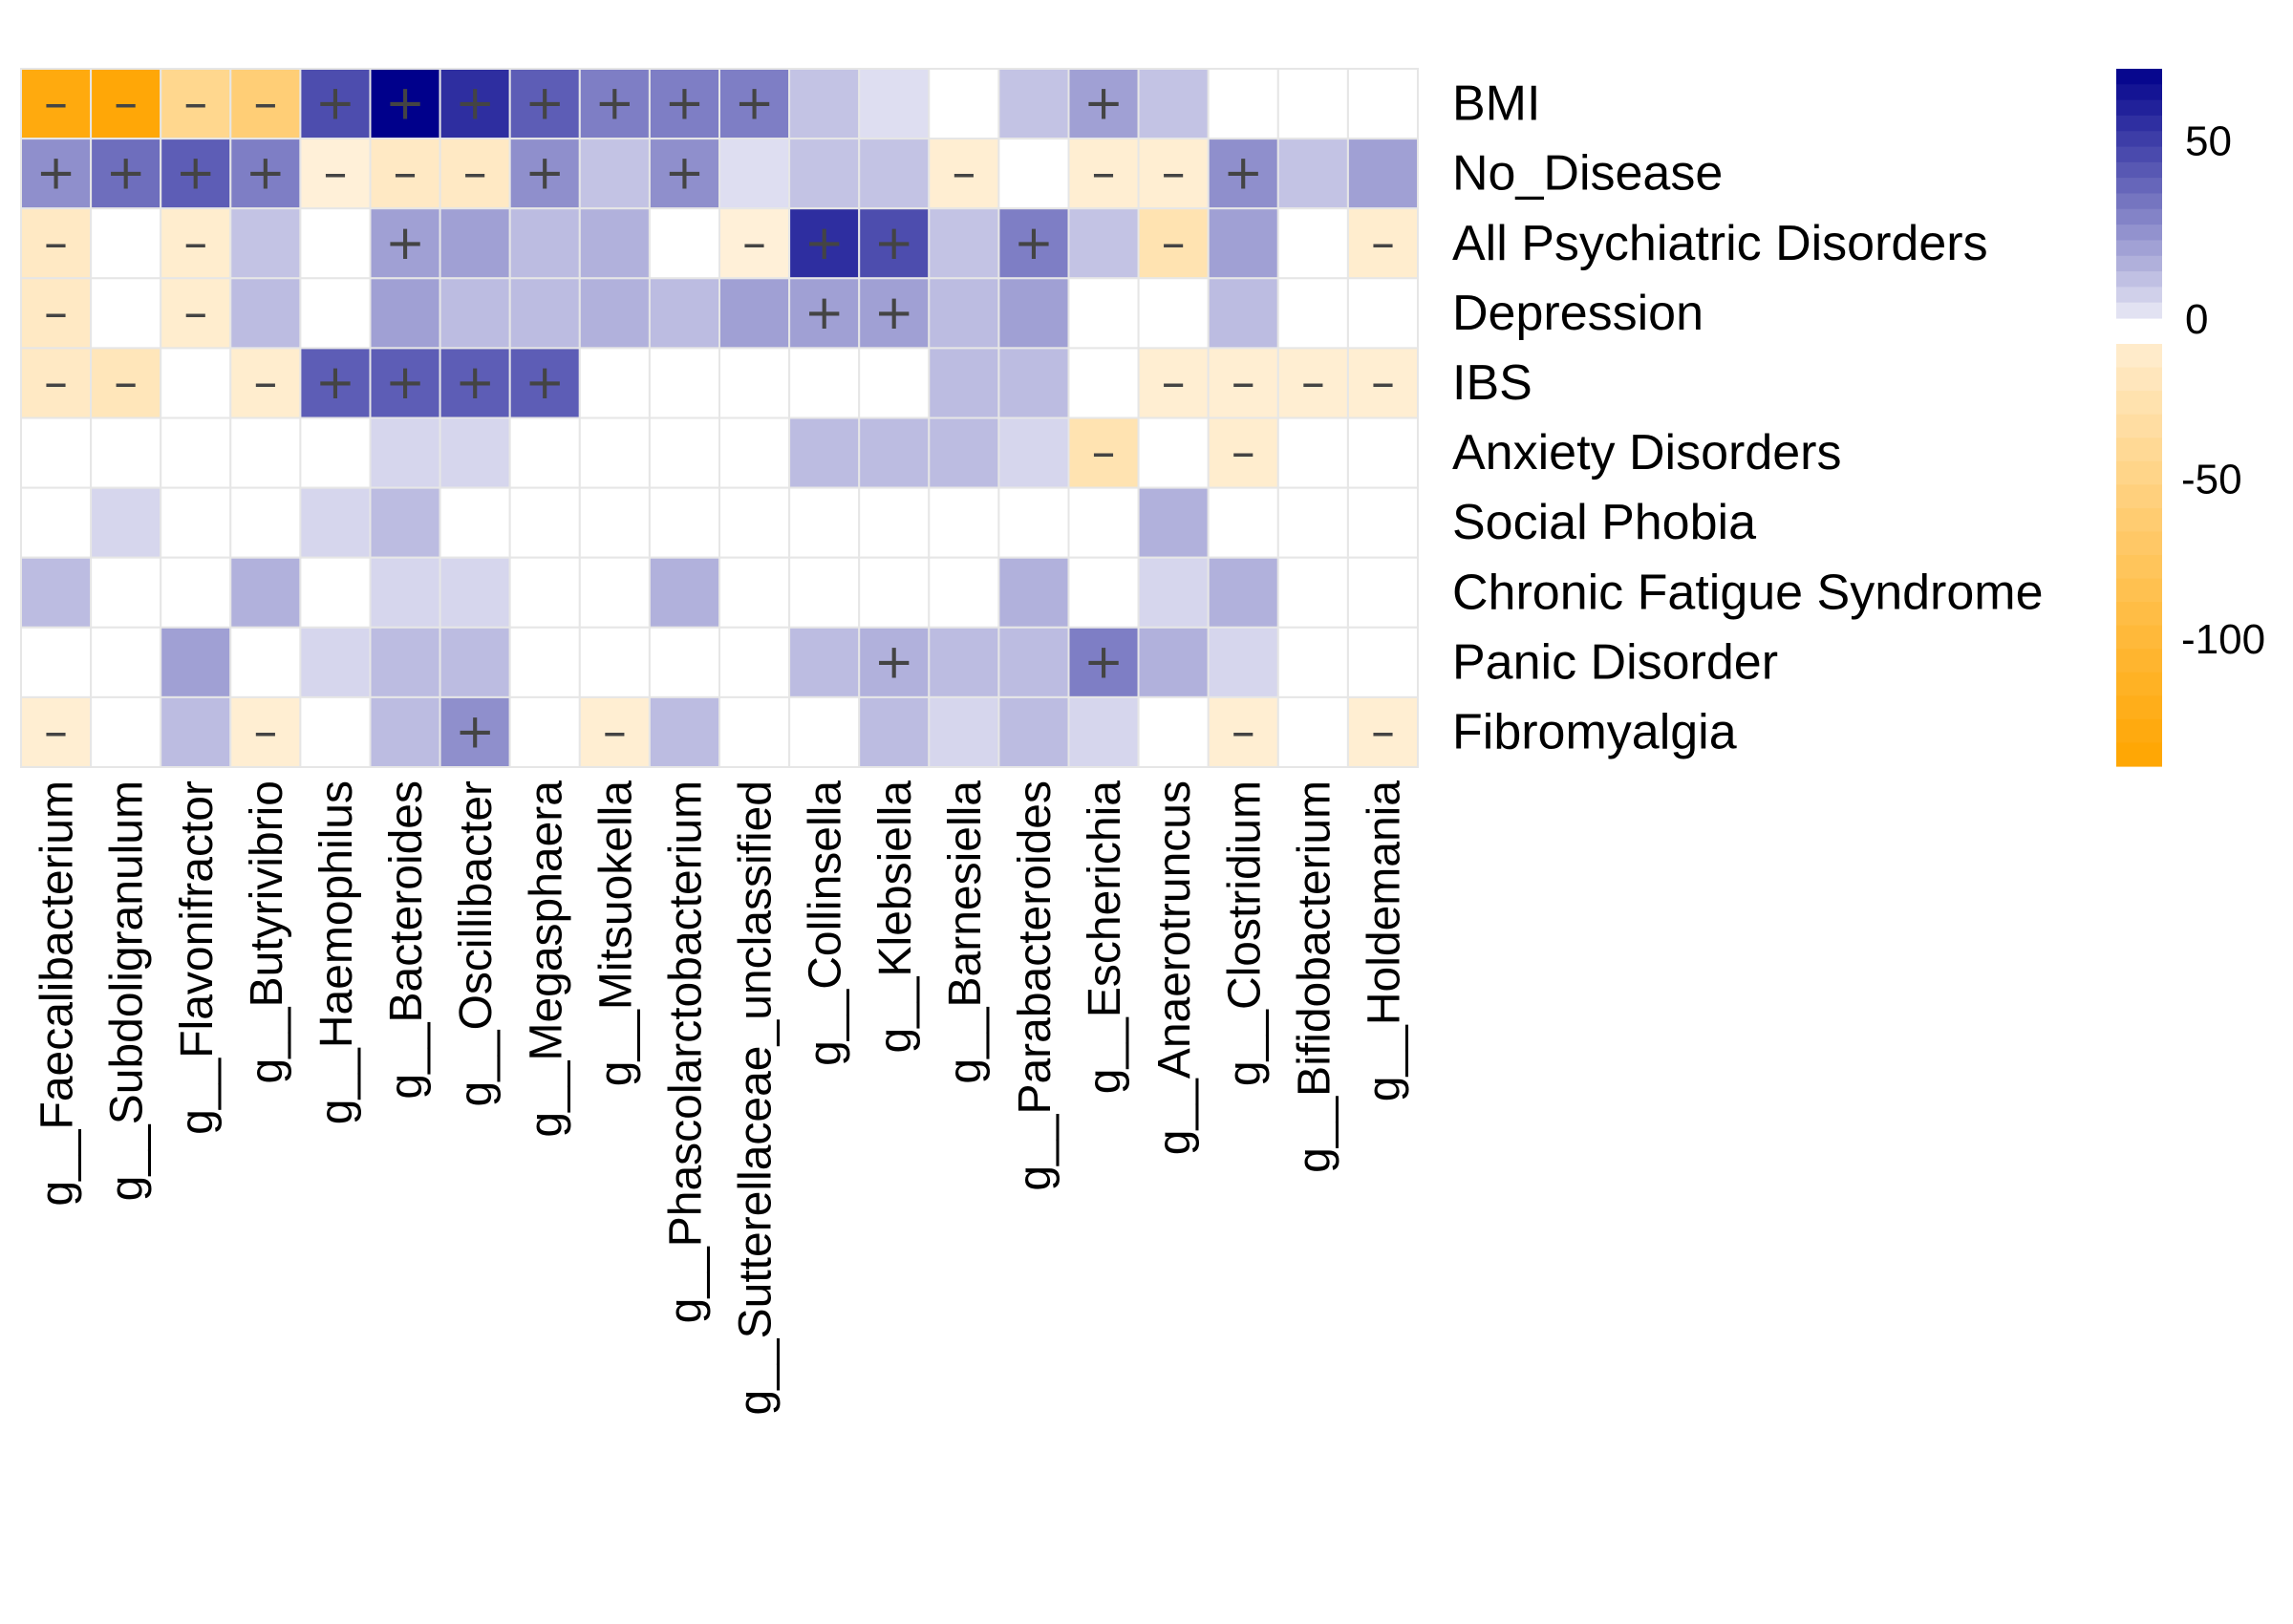 The width and height of the screenshot is (2293, 1624). Describe the element at coordinates (1314, 977) in the screenshot. I see `column-label: g__Bifidobacterium` at that location.